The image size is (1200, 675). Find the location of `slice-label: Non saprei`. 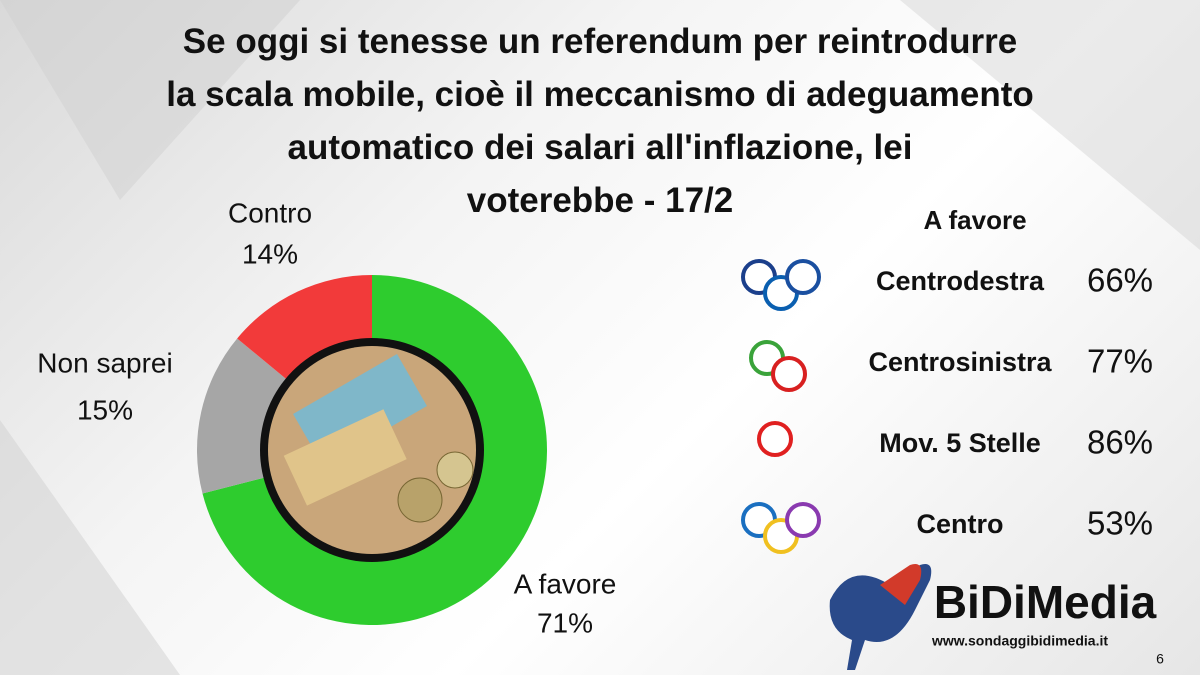

slice-label: Non saprei is located at coordinates (104, 362).